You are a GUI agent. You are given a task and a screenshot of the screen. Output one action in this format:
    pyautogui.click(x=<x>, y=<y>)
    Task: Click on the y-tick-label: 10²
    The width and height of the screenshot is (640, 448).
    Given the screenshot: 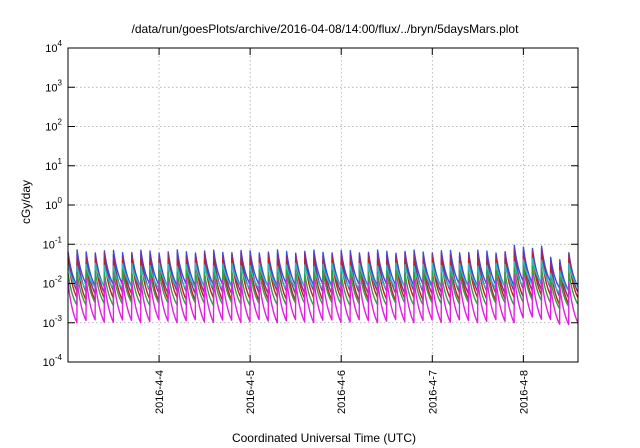 What is the action you would take?
    pyautogui.click(x=53, y=126)
    